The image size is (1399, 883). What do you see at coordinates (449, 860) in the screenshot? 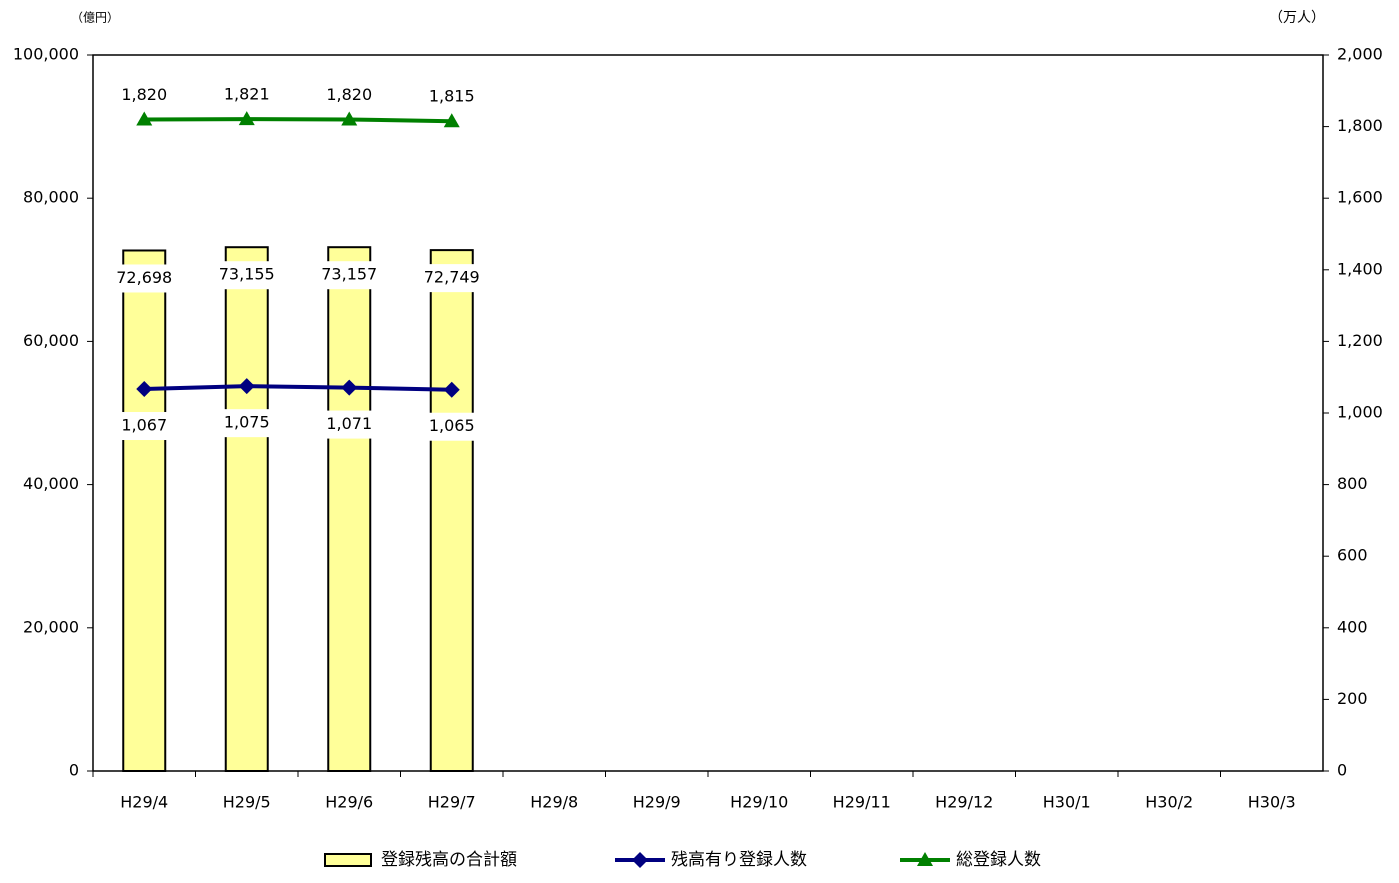
I see `legend-label: 登録残高の合計額` at bounding box center [449, 860].